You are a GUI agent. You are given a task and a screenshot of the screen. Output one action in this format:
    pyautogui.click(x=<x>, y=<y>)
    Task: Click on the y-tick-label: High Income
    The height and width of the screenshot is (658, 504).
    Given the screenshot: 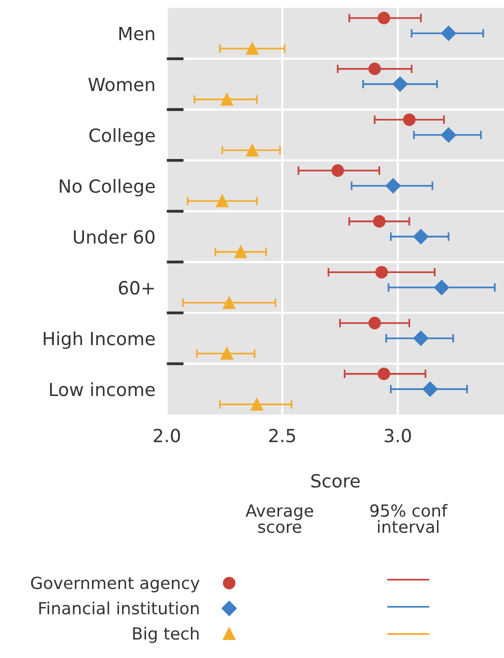 What is the action you would take?
    pyautogui.click(x=99, y=340)
    